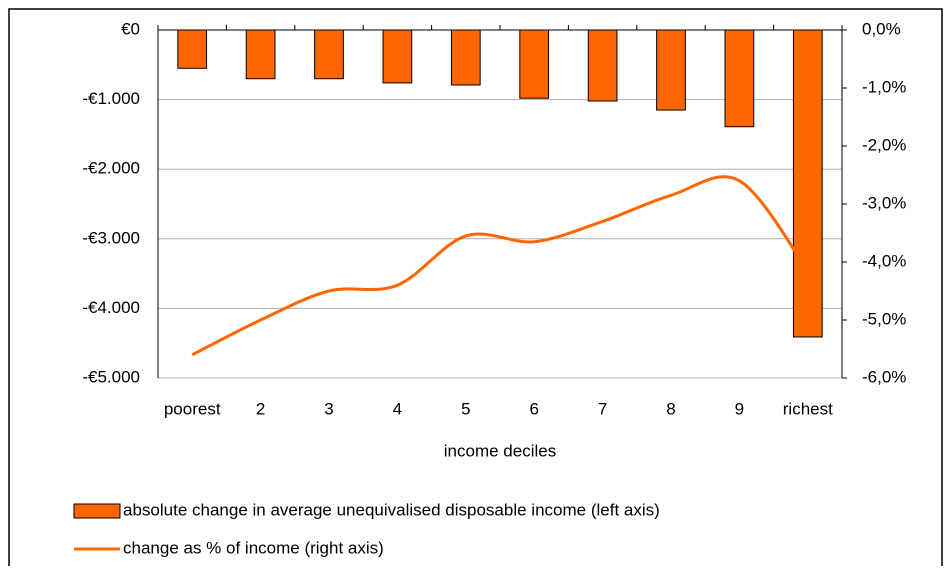  Describe the element at coordinates (111, 237) in the screenshot. I see `y-tick-label: -€3.000` at that location.